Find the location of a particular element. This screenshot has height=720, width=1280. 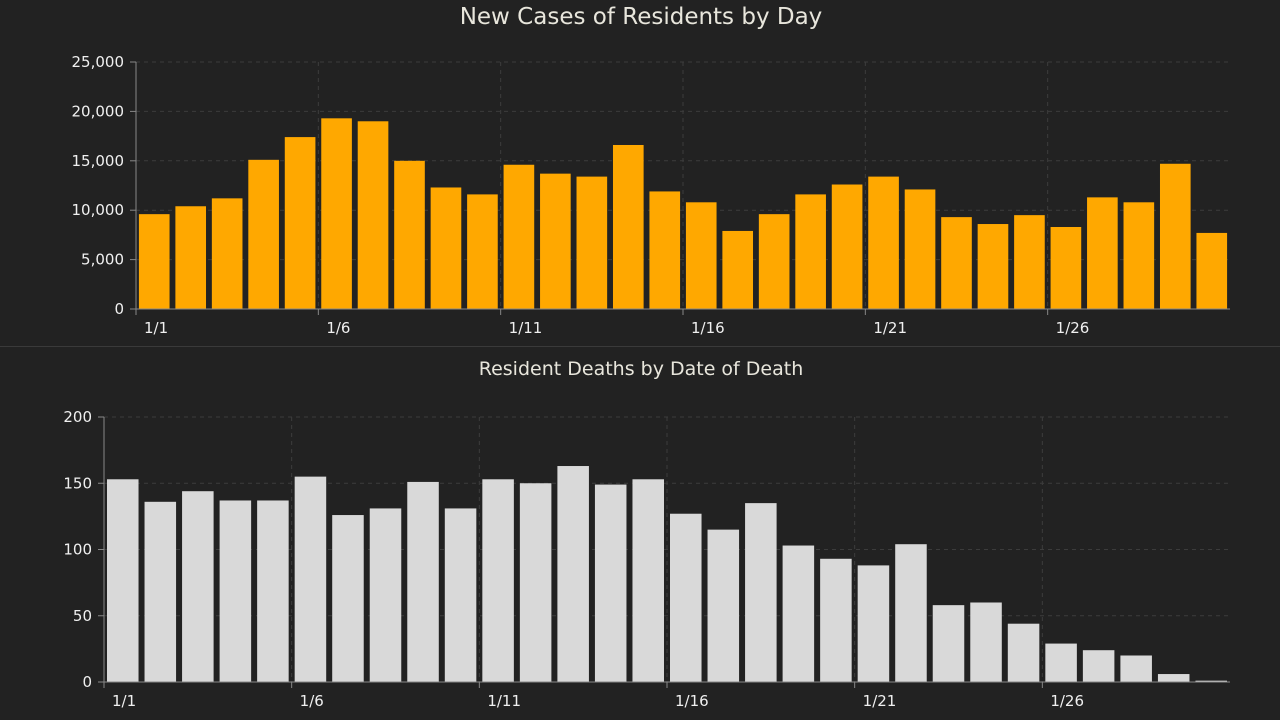

y-tick-label: 15,000 is located at coordinates (98, 161).